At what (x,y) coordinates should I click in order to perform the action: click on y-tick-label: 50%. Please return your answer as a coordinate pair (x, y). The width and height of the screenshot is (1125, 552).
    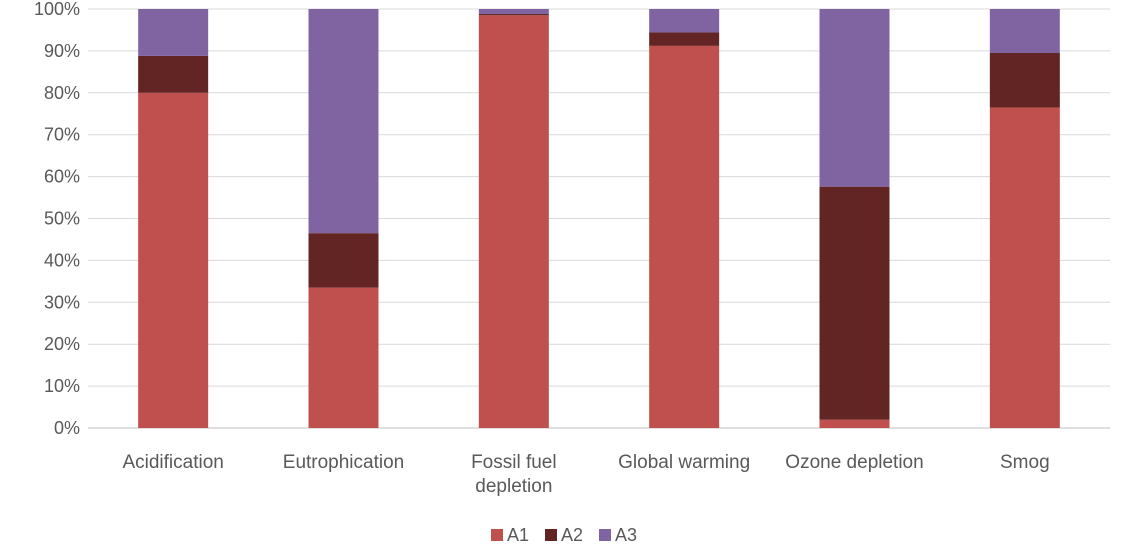
    Looking at the image, I should click on (62, 219).